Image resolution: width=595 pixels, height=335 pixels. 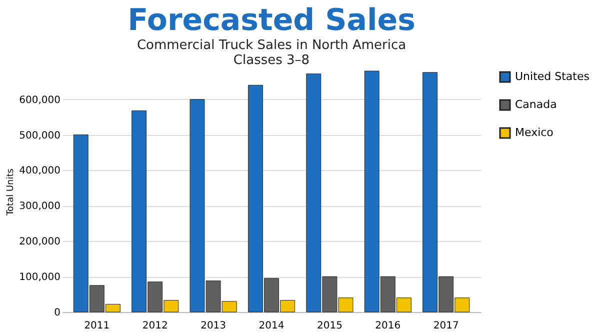 What do you see at coordinates (39, 100) in the screenshot?
I see `y-tick-label: 600,000` at bounding box center [39, 100].